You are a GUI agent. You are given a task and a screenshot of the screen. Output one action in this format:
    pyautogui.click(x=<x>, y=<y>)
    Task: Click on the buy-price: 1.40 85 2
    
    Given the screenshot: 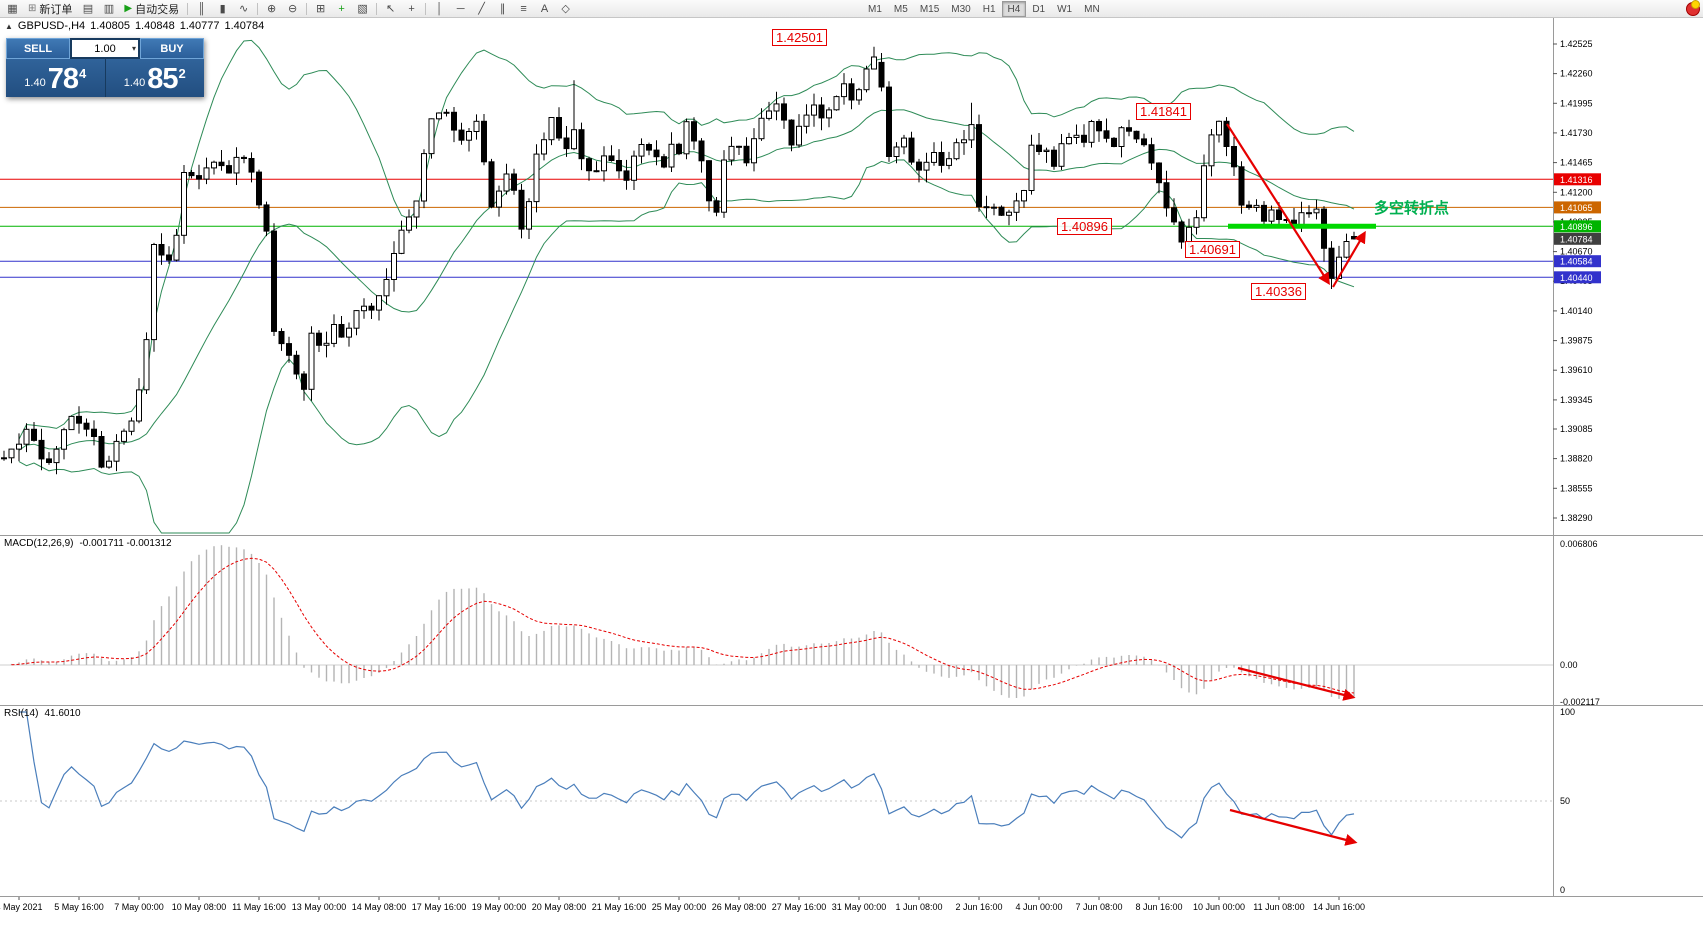 What is the action you would take?
    pyautogui.click(x=155, y=78)
    